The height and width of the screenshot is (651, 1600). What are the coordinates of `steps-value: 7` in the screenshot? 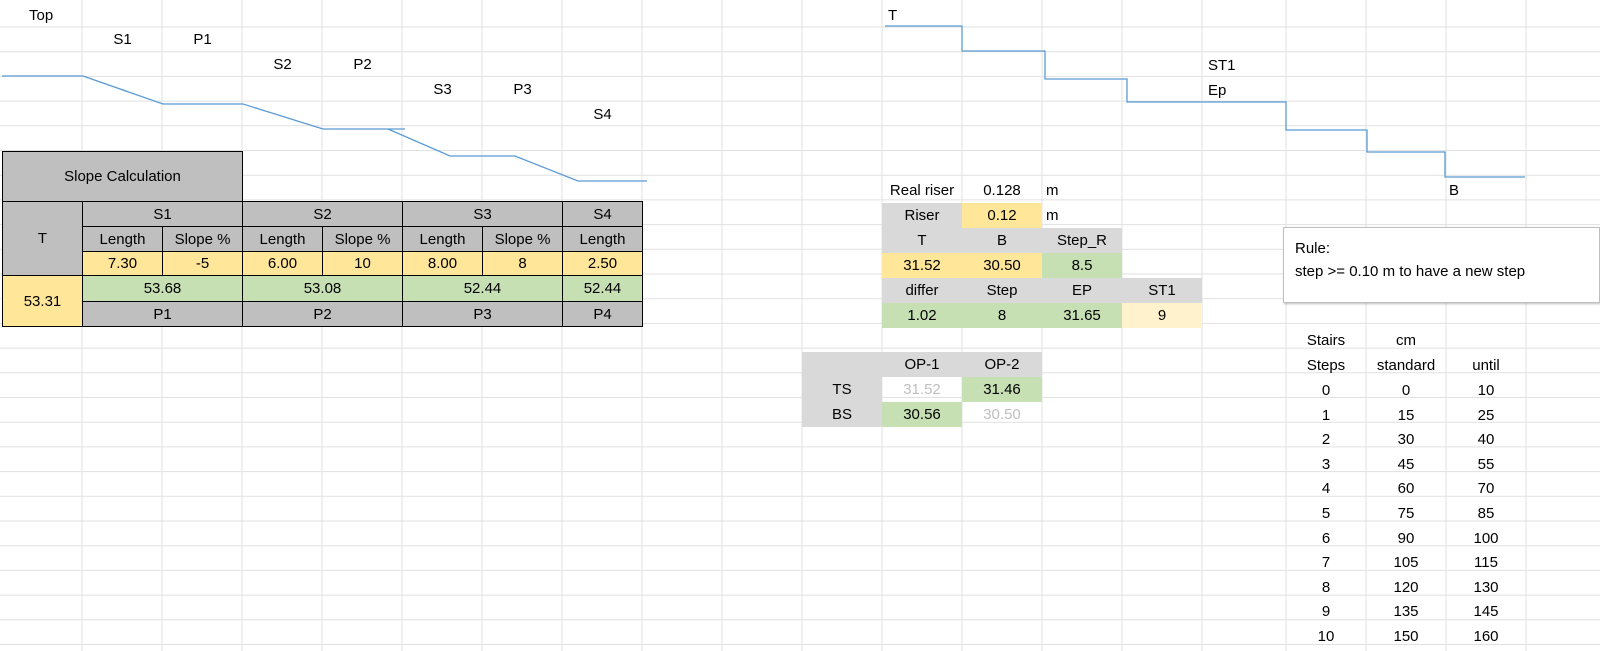 It's located at (1326, 563).